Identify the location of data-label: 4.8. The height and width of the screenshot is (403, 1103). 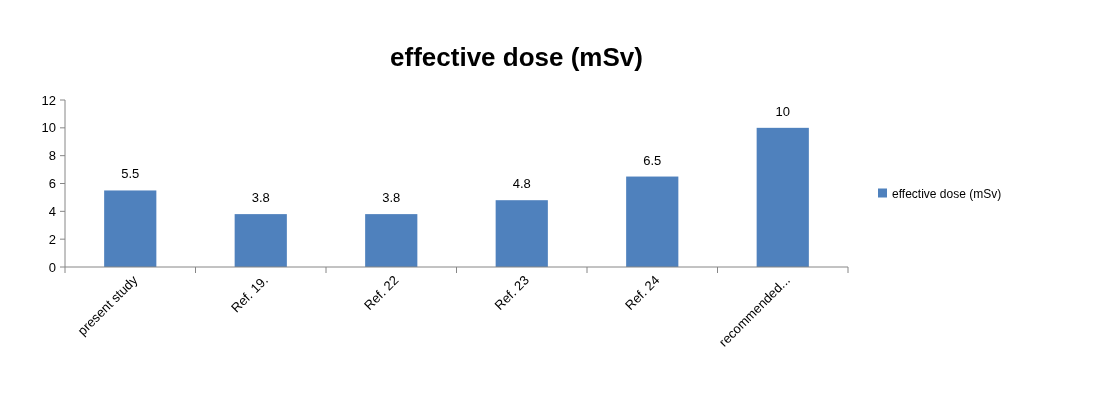
(521, 184).